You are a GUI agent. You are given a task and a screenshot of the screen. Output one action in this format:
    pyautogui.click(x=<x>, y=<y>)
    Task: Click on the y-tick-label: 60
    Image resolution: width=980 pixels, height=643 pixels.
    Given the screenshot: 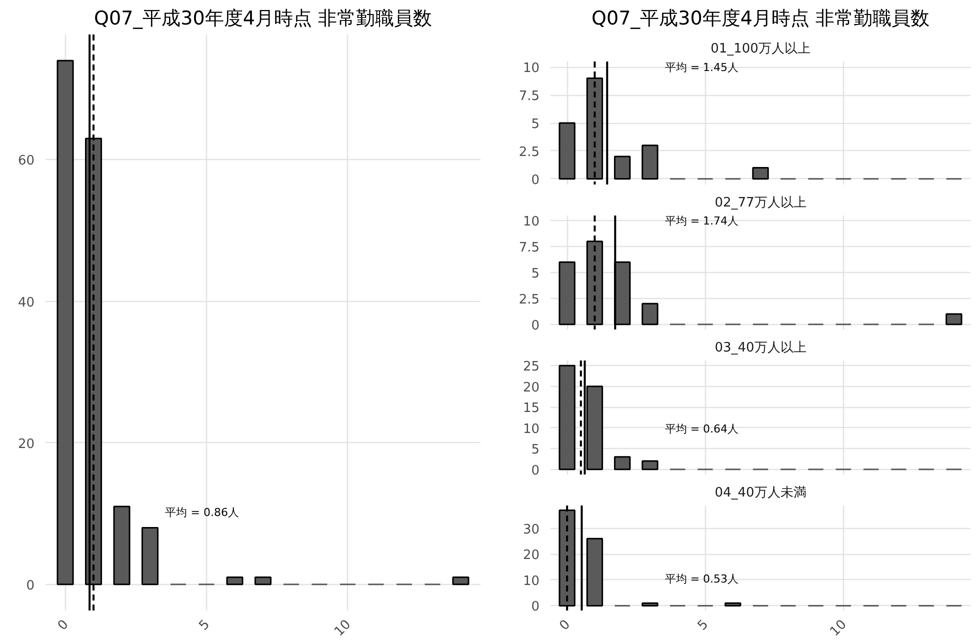 What is the action you would take?
    pyautogui.click(x=26, y=161)
    